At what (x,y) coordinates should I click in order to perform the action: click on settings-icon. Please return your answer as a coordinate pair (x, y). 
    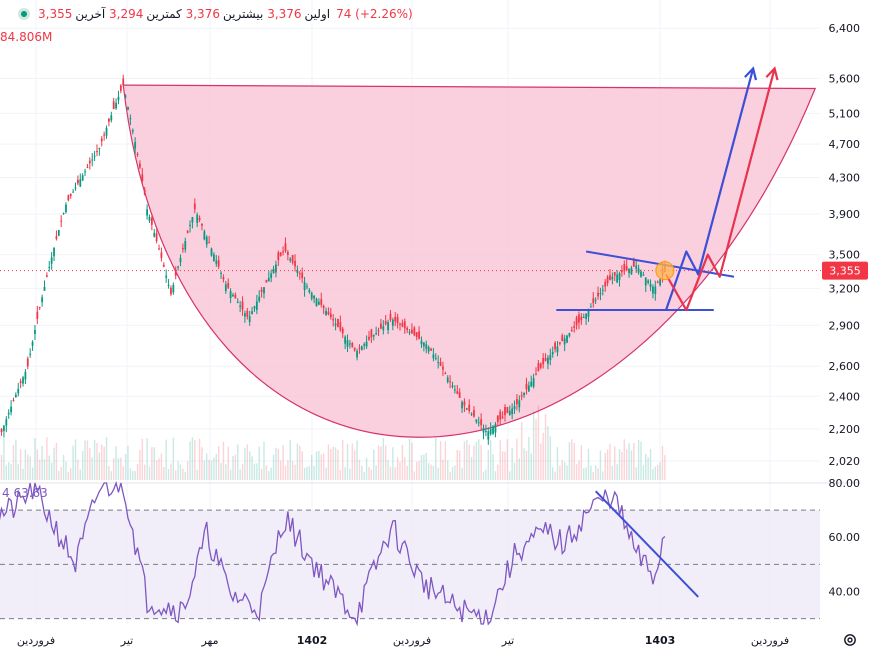
    Looking at the image, I should click on (850, 640).